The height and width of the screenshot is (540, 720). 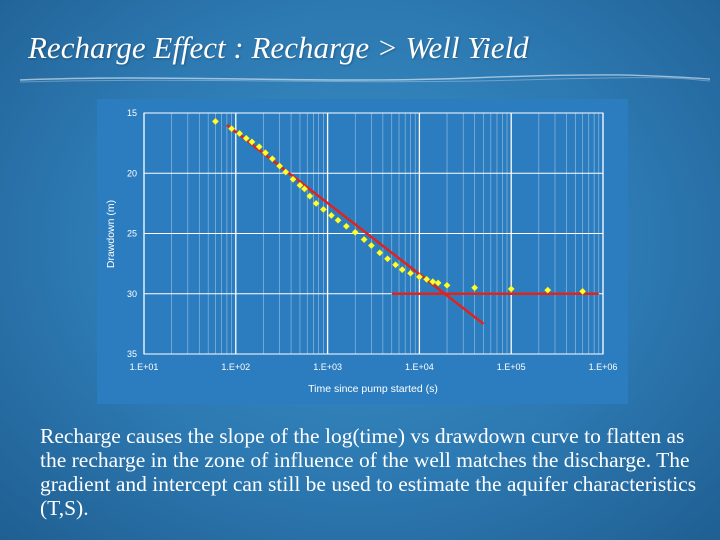 What do you see at coordinates (278, 47) in the screenshot?
I see `slide-title: Recharge Effect : Recharge > Well Yield` at bounding box center [278, 47].